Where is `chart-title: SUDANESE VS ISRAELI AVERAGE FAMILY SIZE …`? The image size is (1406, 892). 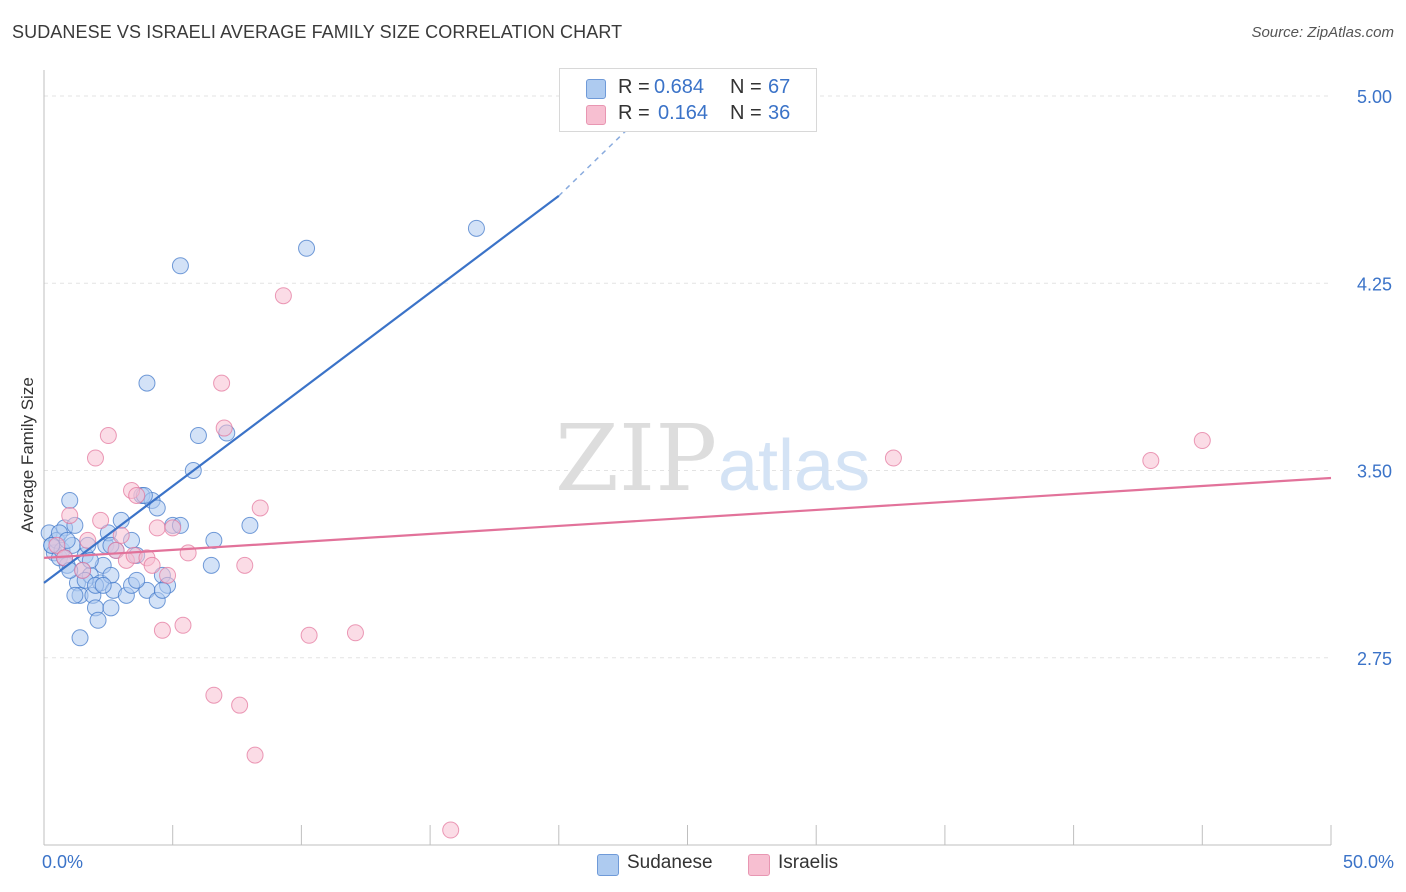
chart-title: SUDANESE VS ISRAELI AVERAGE FAMILY SIZE … is located at coordinates (317, 32).